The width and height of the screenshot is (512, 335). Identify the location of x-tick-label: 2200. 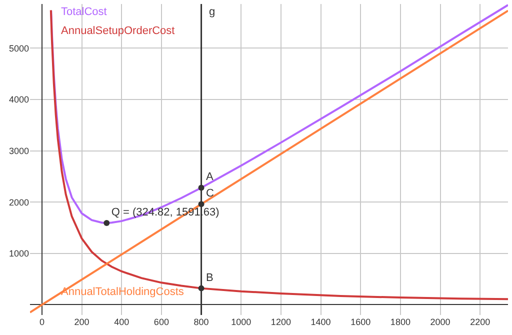
(480, 322).